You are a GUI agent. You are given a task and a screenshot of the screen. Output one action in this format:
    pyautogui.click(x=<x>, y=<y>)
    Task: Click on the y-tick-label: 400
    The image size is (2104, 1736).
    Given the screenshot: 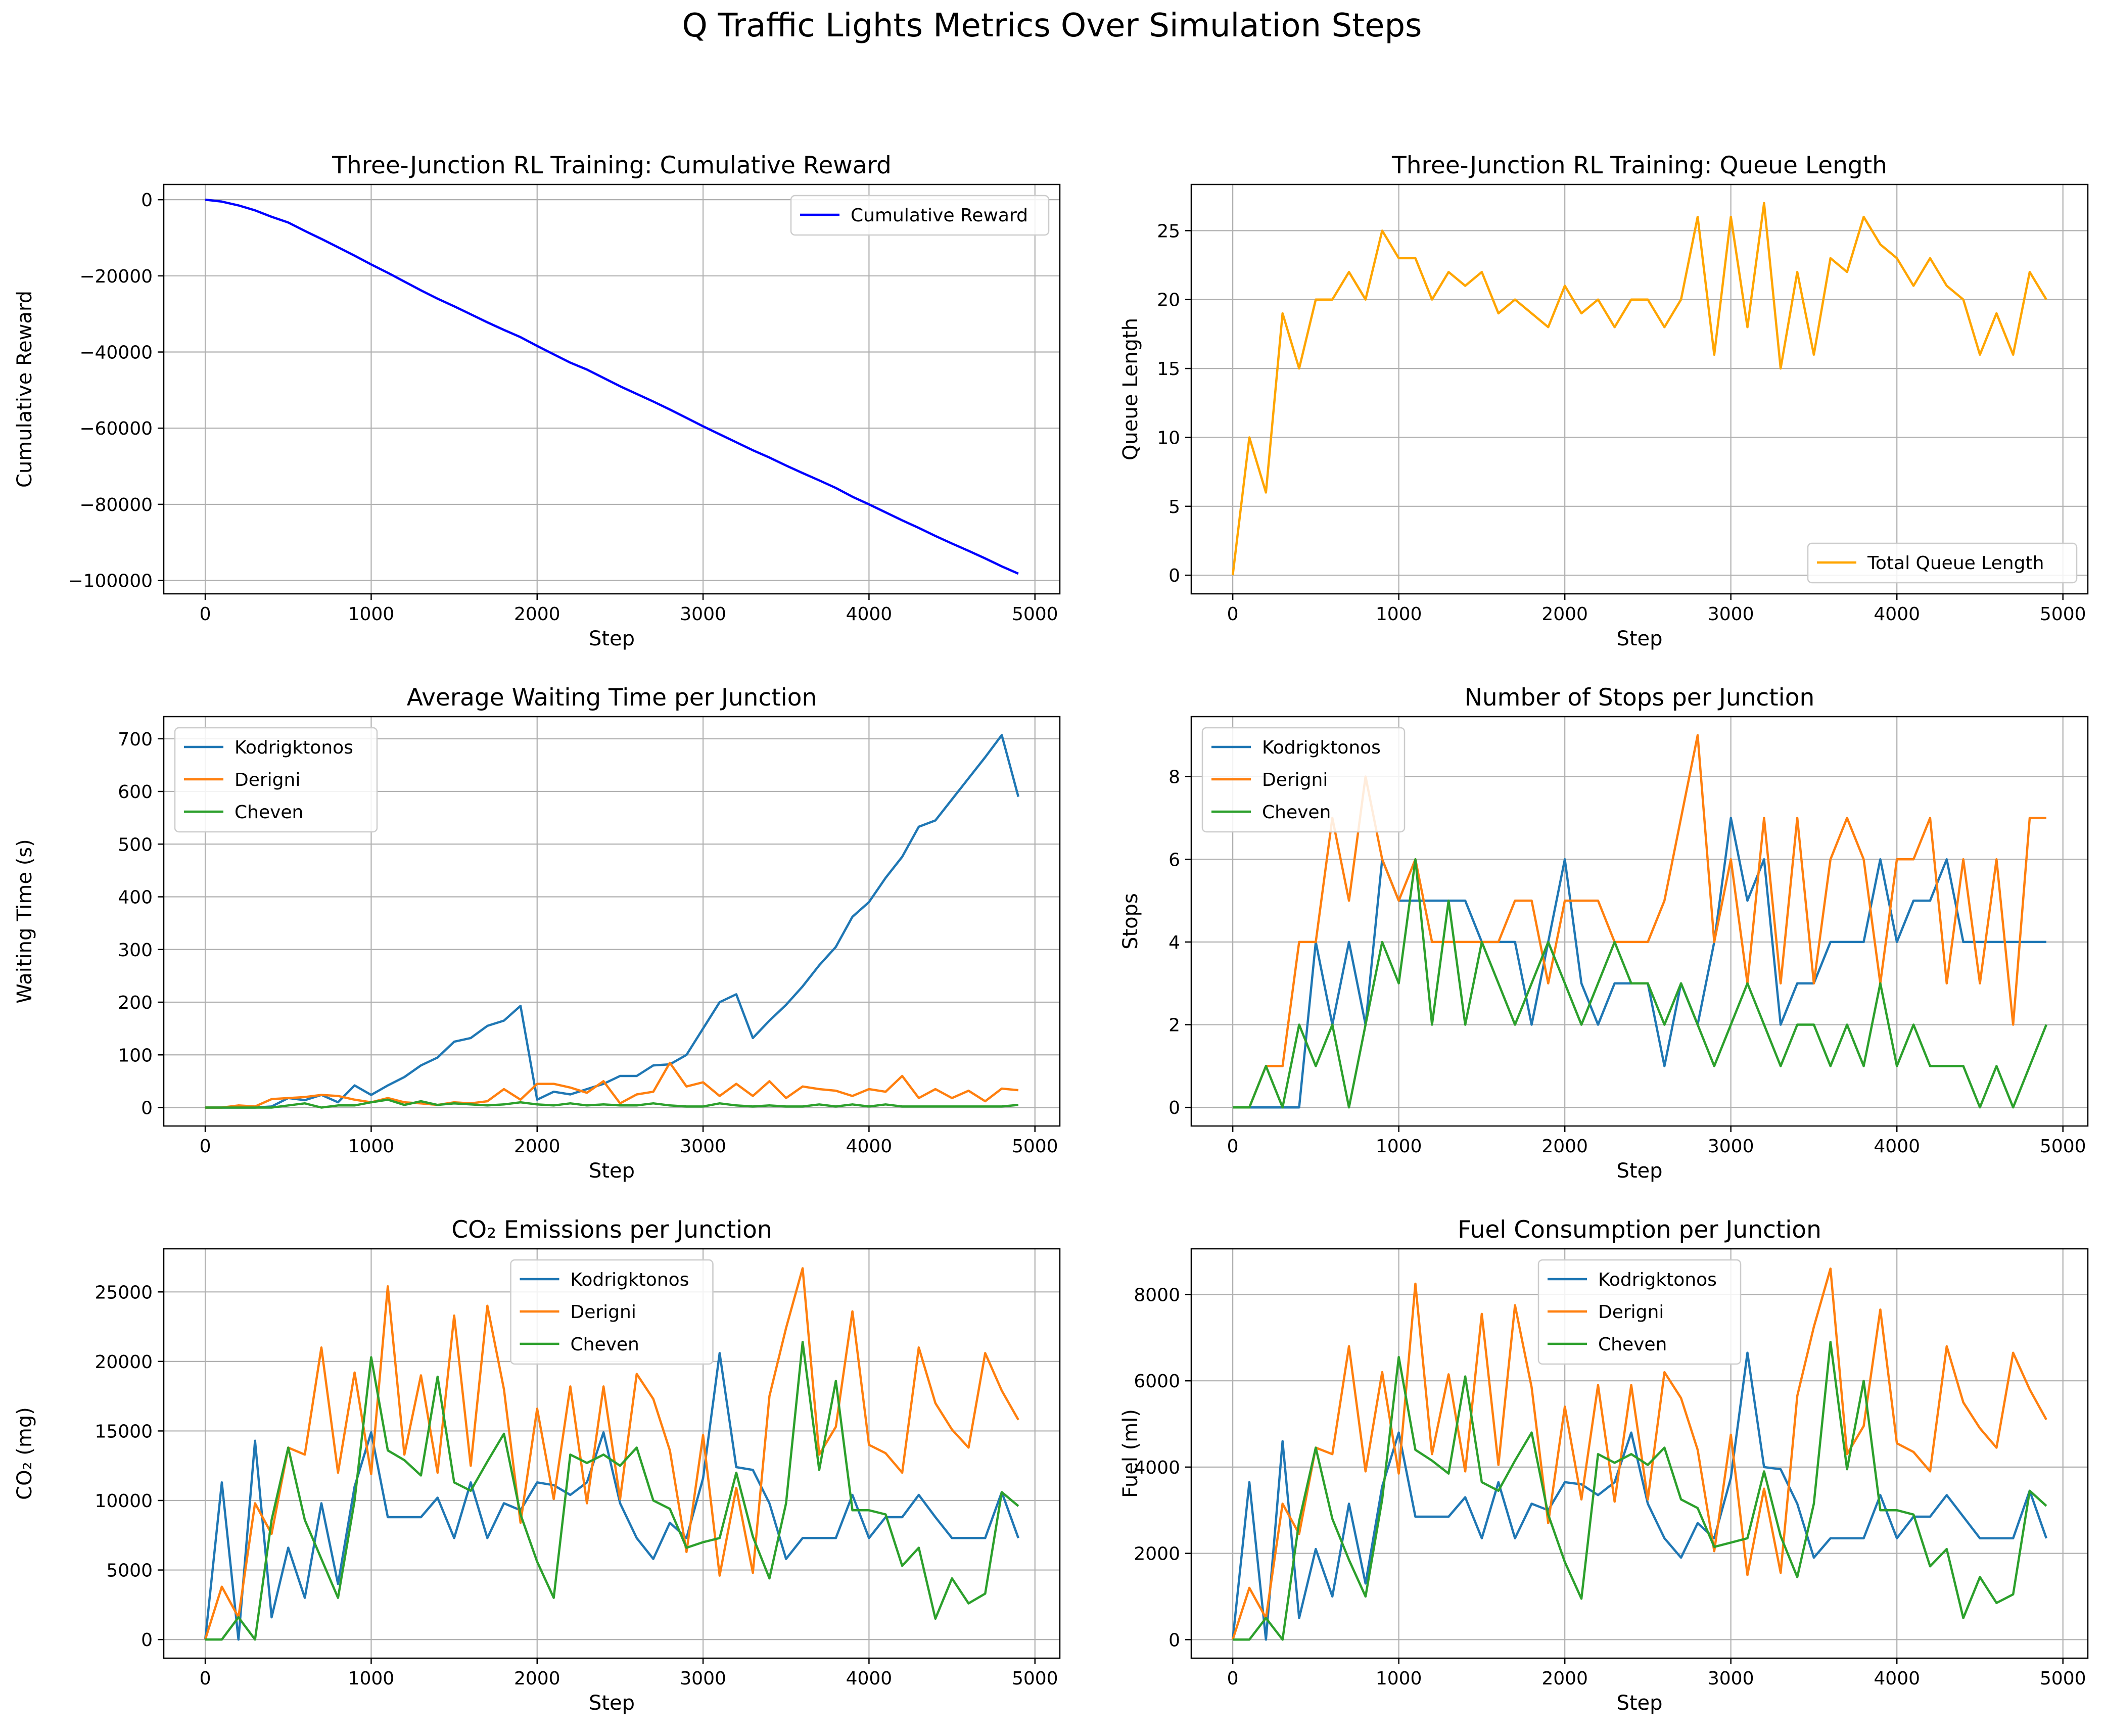 What is the action you would take?
    pyautogui.click(x=136, y=897)
    